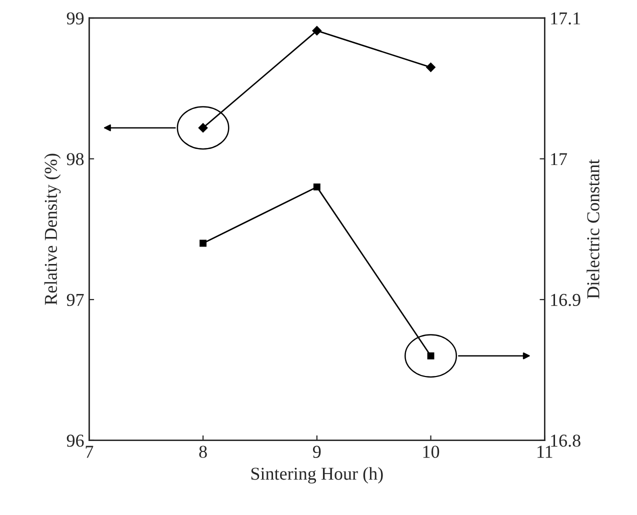  What do you see at coordinates (565, 440) in the screenshot?
I see `y2-tick-label: 16.8` at bounding box center [565, 440].